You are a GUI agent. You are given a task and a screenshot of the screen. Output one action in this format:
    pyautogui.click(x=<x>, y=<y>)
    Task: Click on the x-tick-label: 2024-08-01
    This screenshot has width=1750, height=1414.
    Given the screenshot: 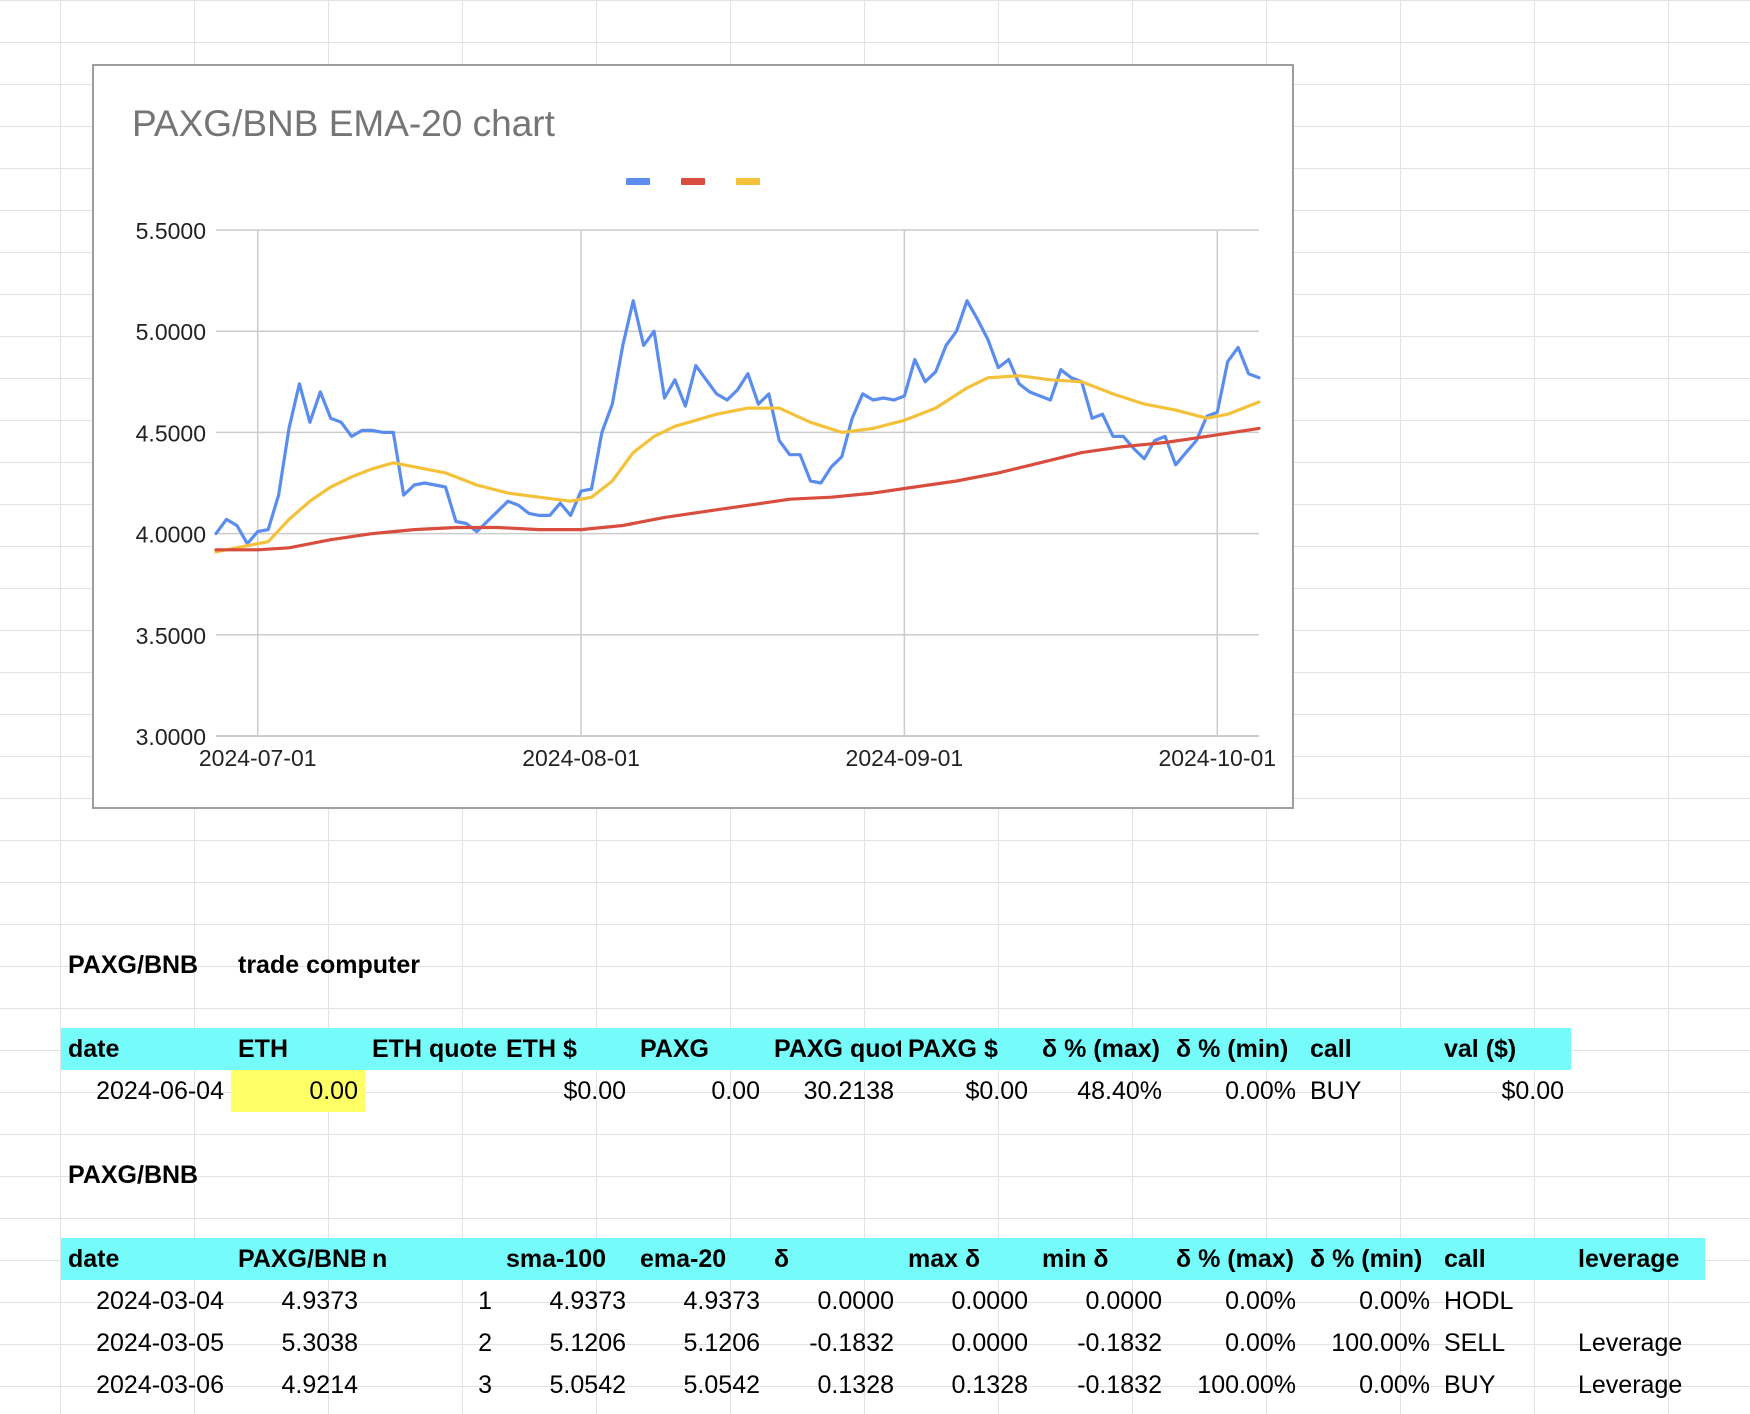 What is the action you would take?
    pyautogui.click(x=581, y=758)
    